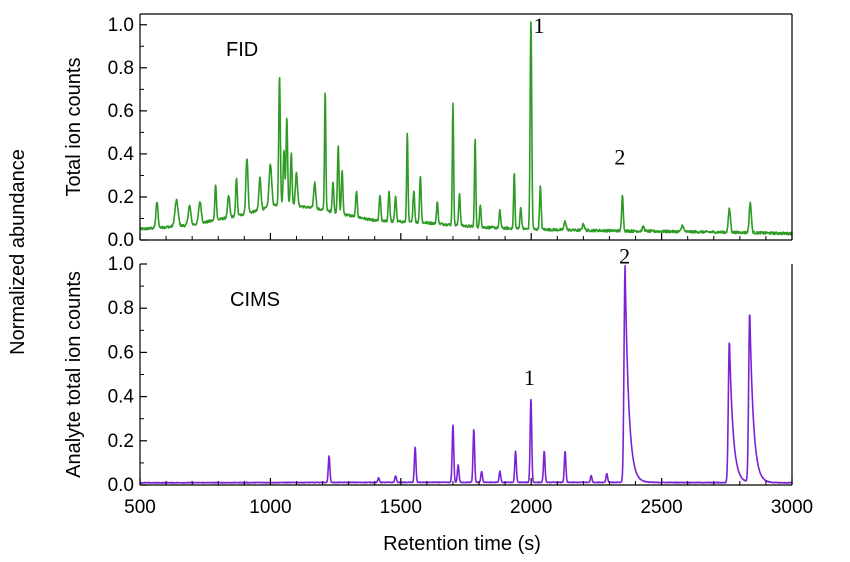  I want to click on peak-annotation-fid: 1, so click(539, 25).